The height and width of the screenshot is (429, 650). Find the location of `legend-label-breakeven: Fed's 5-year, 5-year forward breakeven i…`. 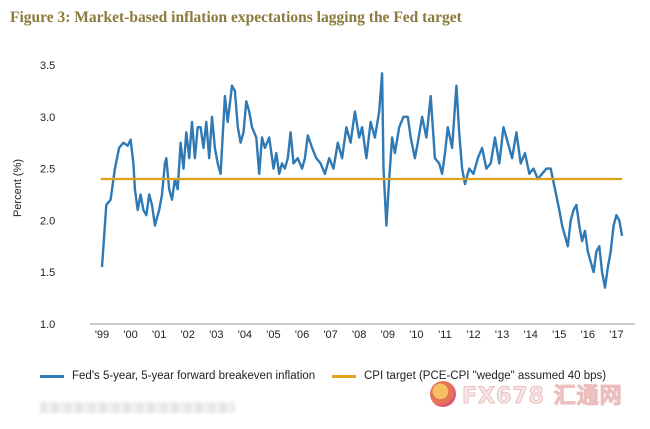

legend-label-breakeven: Fed's 5-year, 5-year forward breakeven i… is located at coordinates (194, 376).